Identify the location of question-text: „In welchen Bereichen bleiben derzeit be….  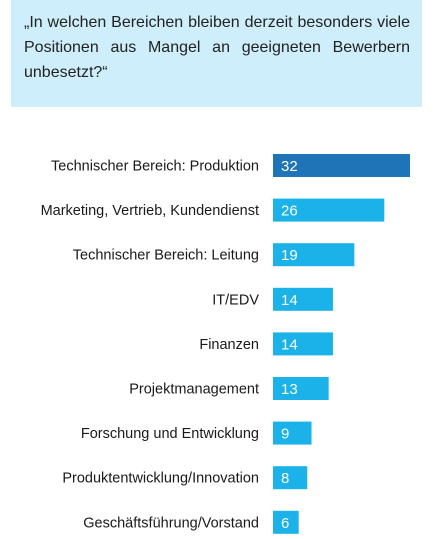
(217, 47).